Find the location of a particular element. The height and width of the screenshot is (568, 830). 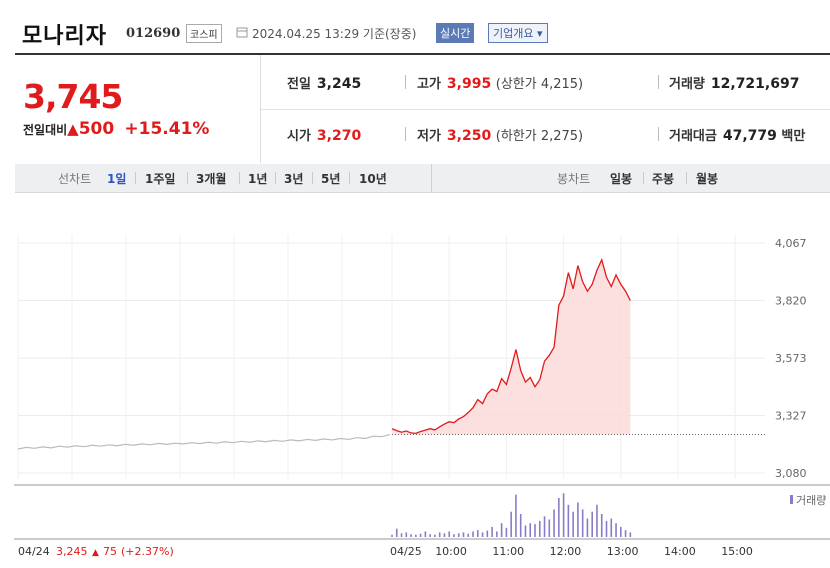

today-price-line is located at coordinates (511, 346).